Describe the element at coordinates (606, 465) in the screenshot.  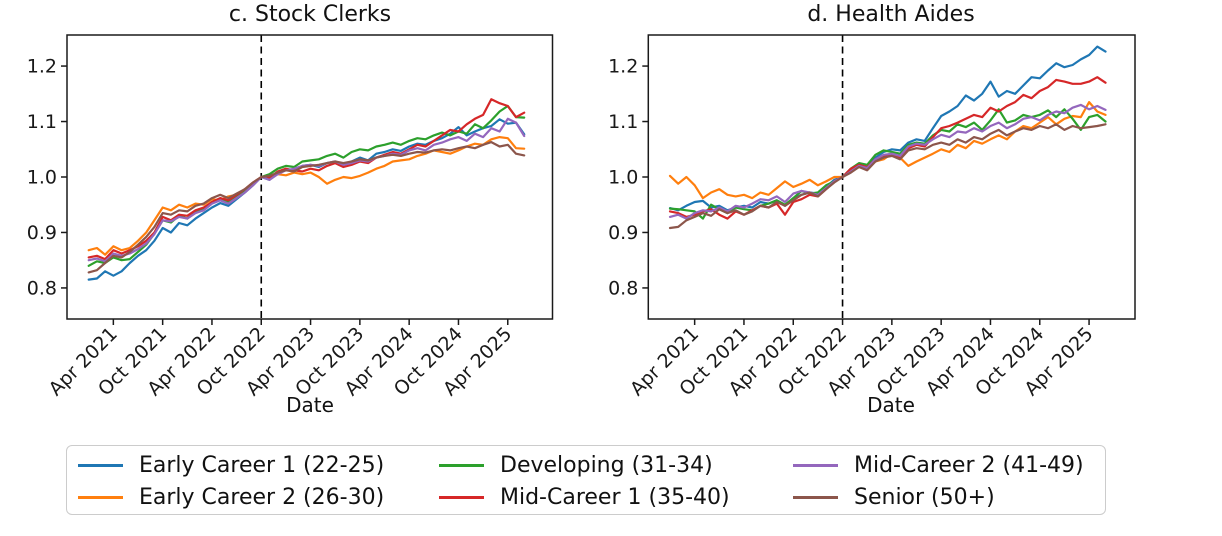
I see `legend-item-label: Developing (31-34)` at that location.